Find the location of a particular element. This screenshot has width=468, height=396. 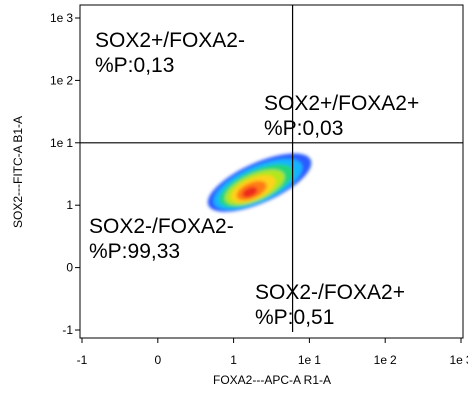

y-tick-label: 1e 1 is located at coordinates (61, 143).